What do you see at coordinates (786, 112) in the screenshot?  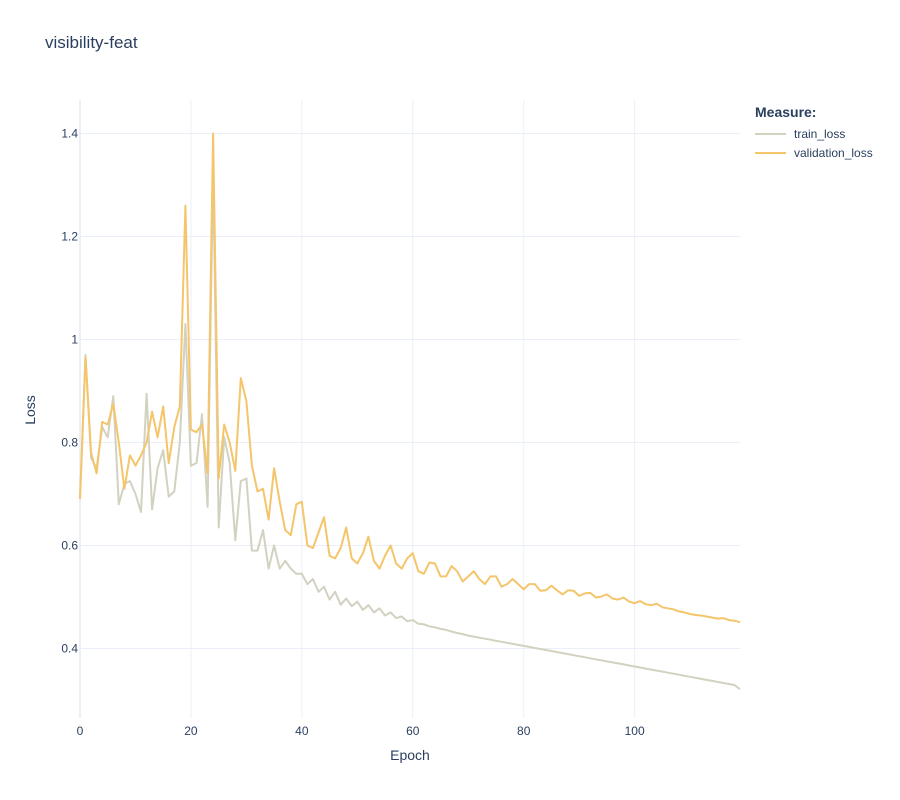 I see `legend-title: Measure:` at bounding box center [786, 112].